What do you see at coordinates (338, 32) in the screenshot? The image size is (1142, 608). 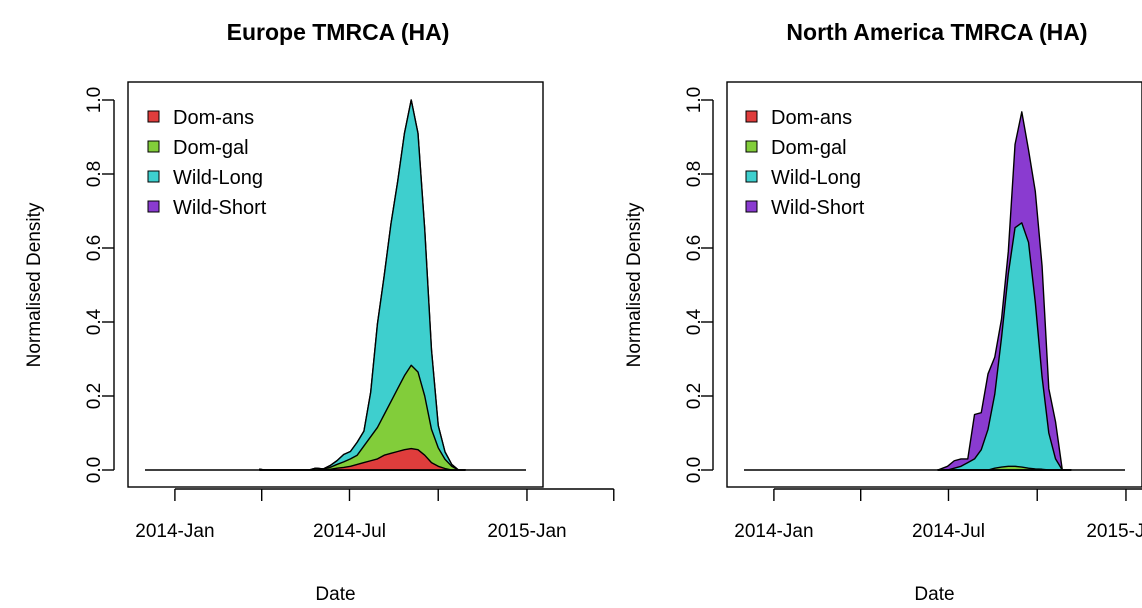 I see `chart-title: Europe TMRCA (HA)` at bounding box center [338, 32].